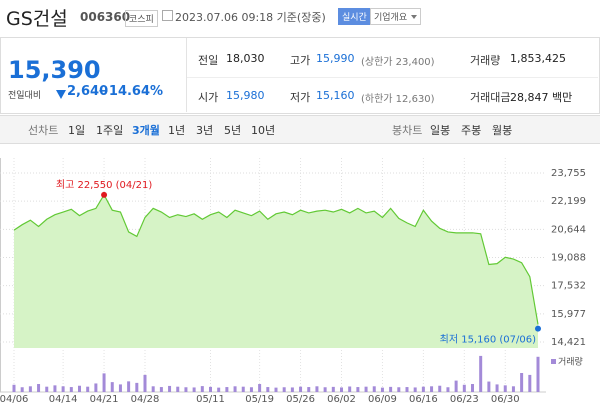  I want to click on quote-value: 28,847 백만, so click(541, 97).